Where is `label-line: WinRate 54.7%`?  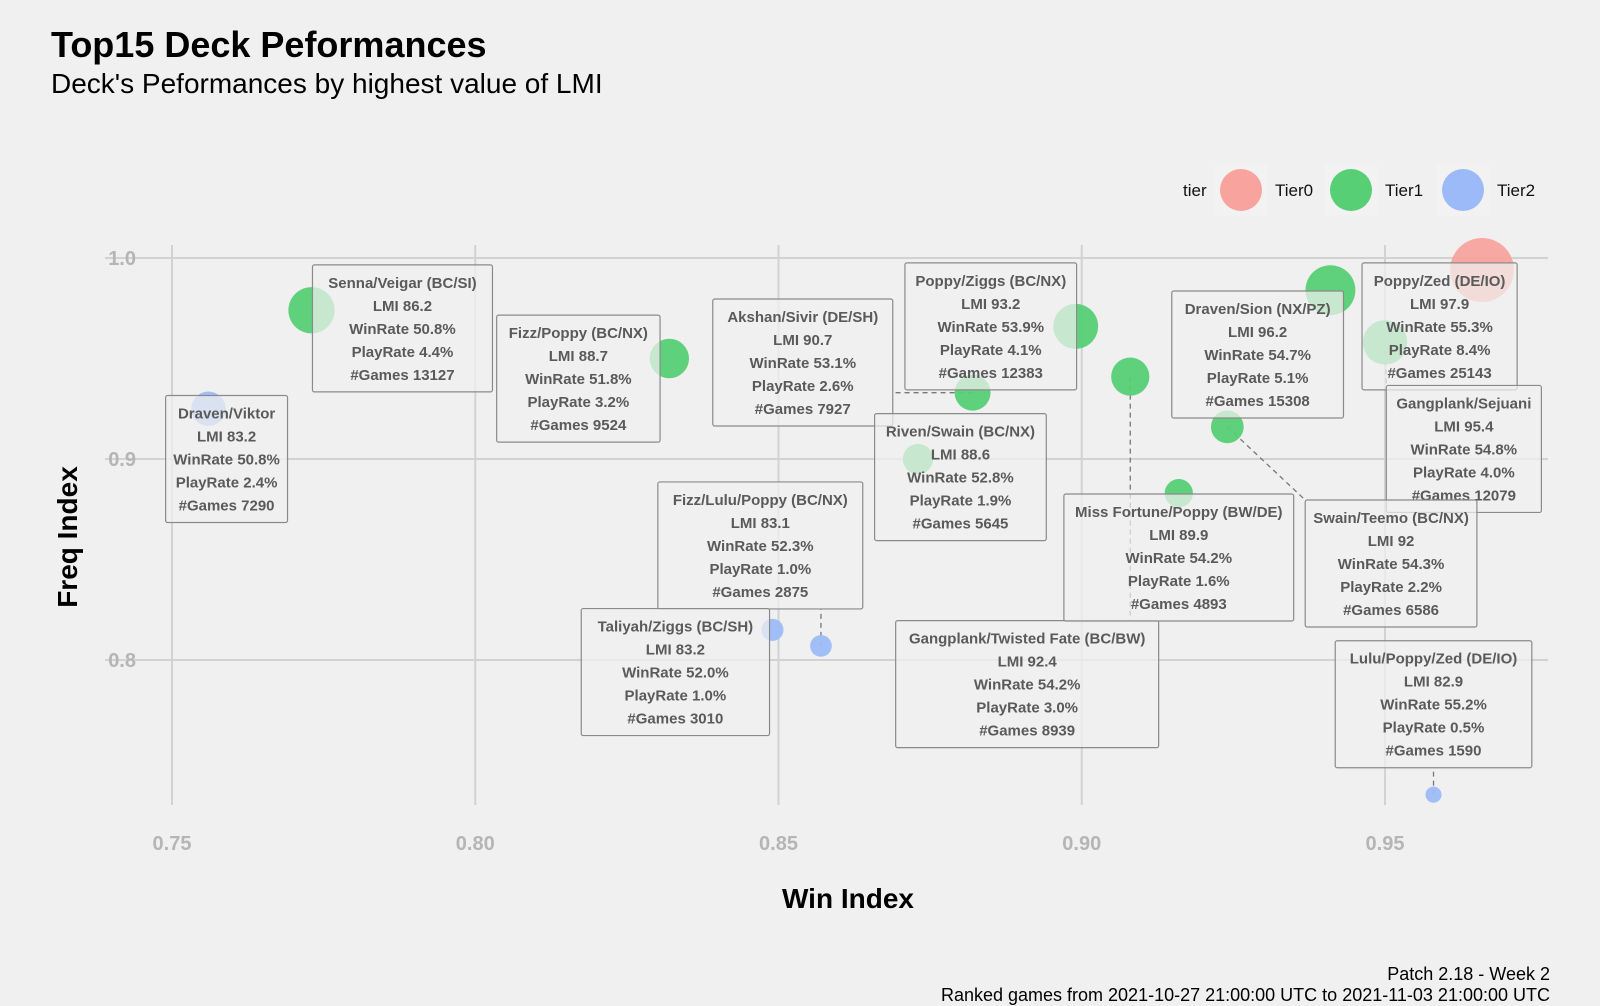 label-line: WinRate 54.7% is located at coordinates (1257, 355).